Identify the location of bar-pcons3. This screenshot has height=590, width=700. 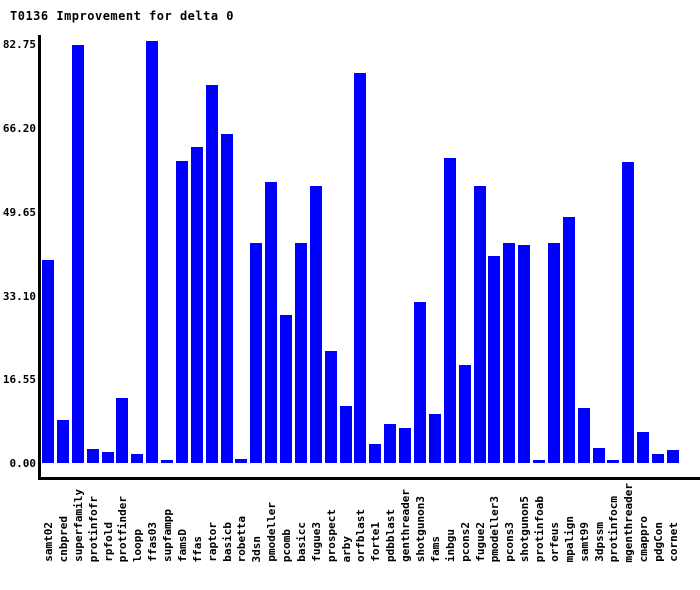
(509, 353).